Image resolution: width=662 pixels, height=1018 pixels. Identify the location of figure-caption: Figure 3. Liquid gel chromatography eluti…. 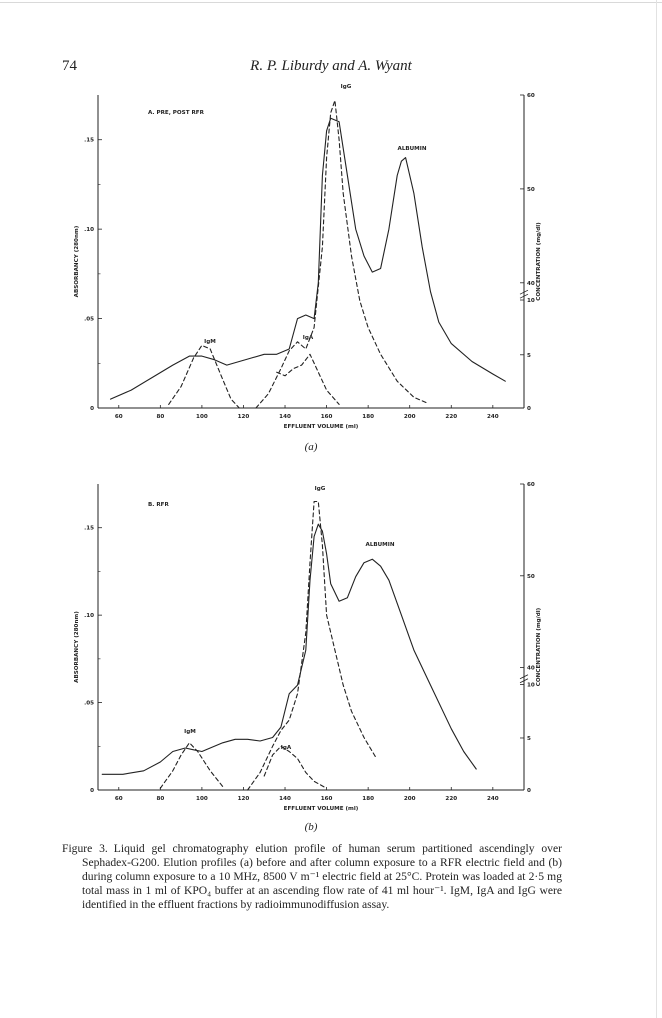
(312, 877).